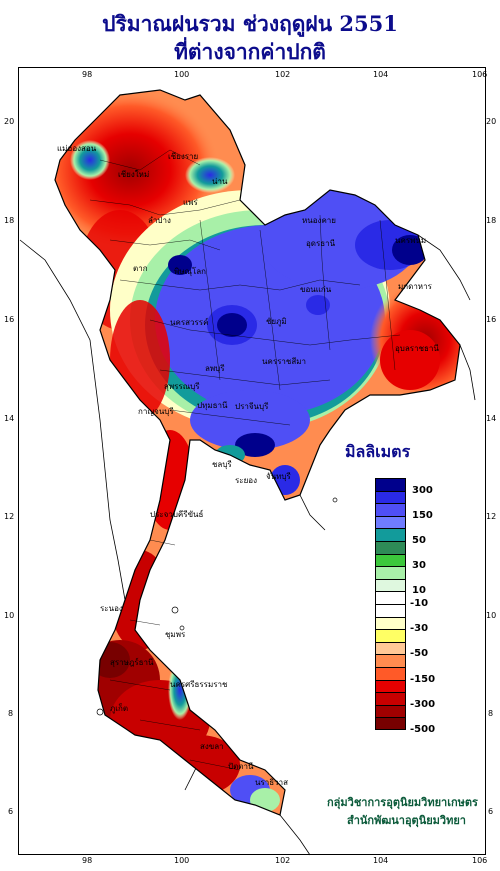 The width and height of the screenshot is (500, 871). I want to click on map-subtitle: ที่ต่างจากค่าปกติ, so click(250, 51).